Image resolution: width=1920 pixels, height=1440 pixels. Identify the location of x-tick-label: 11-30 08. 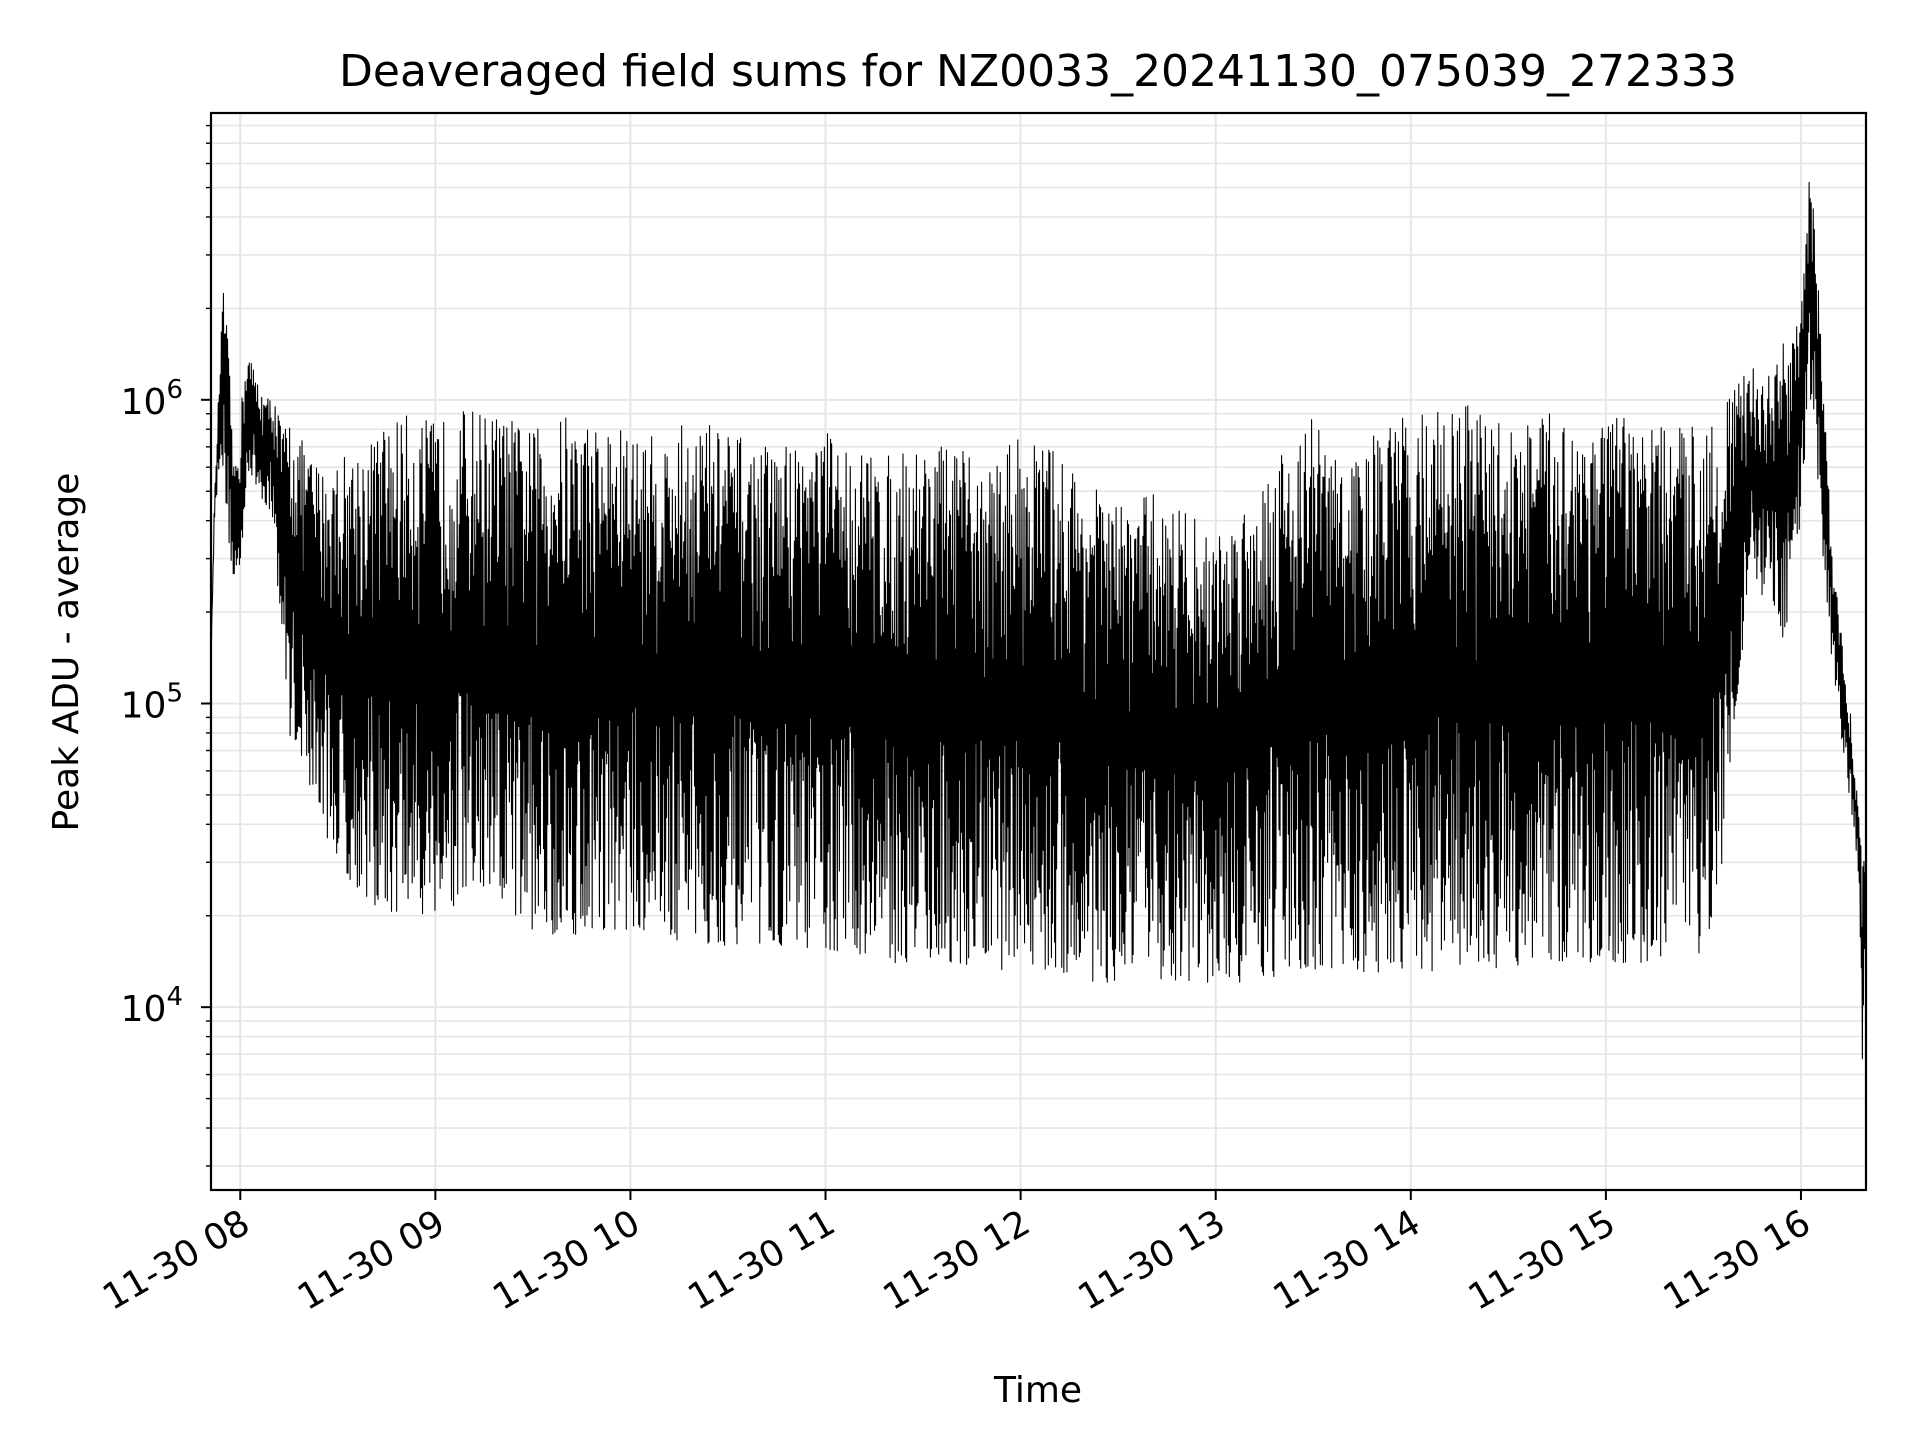
(176, 1260).